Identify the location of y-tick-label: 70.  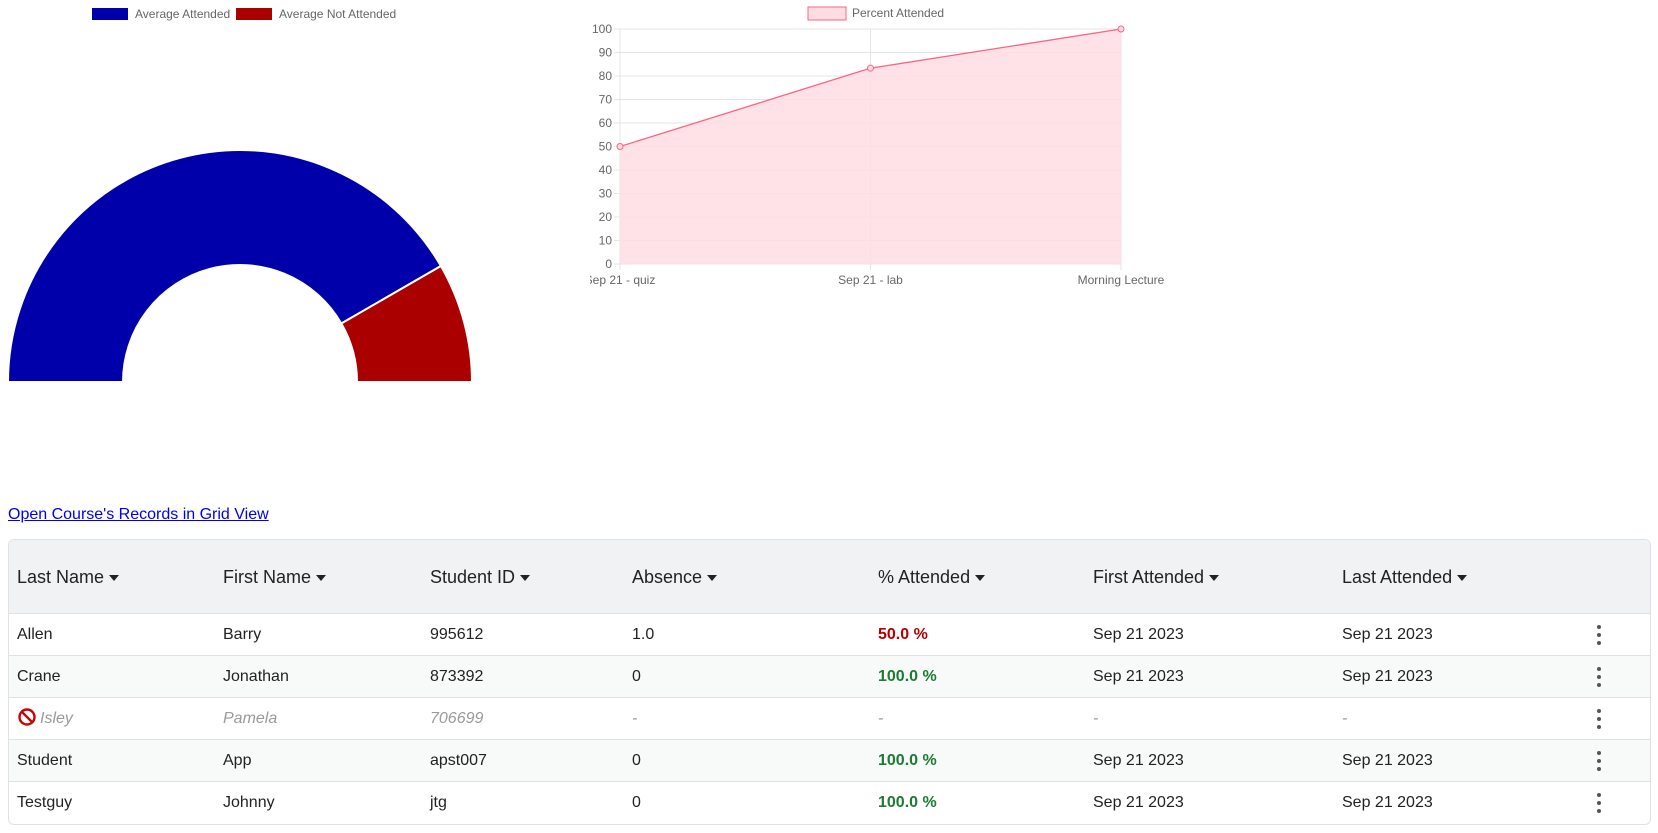
(606, 100).